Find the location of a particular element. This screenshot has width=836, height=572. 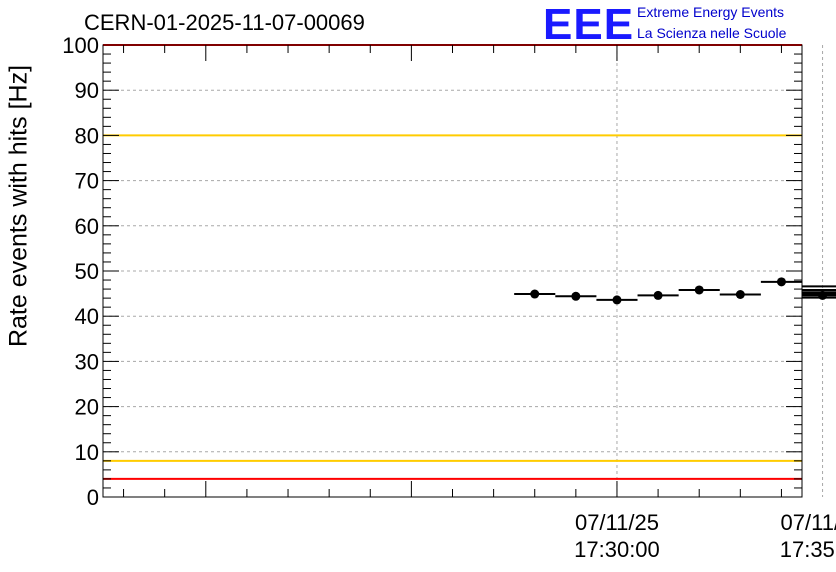

x-tick-time: 17:30:00 is located at coordinates (617, 549).